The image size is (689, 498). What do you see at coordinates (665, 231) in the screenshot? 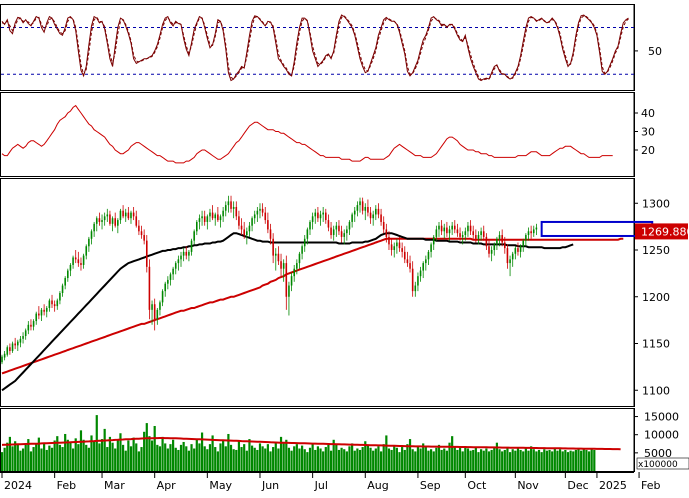
I see `last-price-label: 1269.880` at bounding box center [665, 231].